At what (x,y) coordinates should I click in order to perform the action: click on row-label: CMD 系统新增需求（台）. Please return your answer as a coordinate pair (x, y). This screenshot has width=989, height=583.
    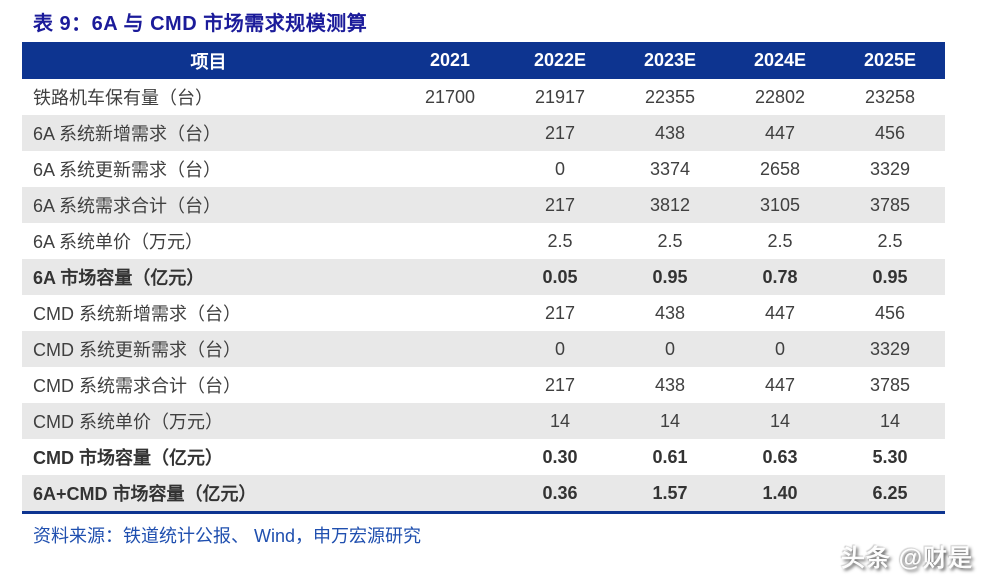
    Looking at the image, I should click on (137, 314).